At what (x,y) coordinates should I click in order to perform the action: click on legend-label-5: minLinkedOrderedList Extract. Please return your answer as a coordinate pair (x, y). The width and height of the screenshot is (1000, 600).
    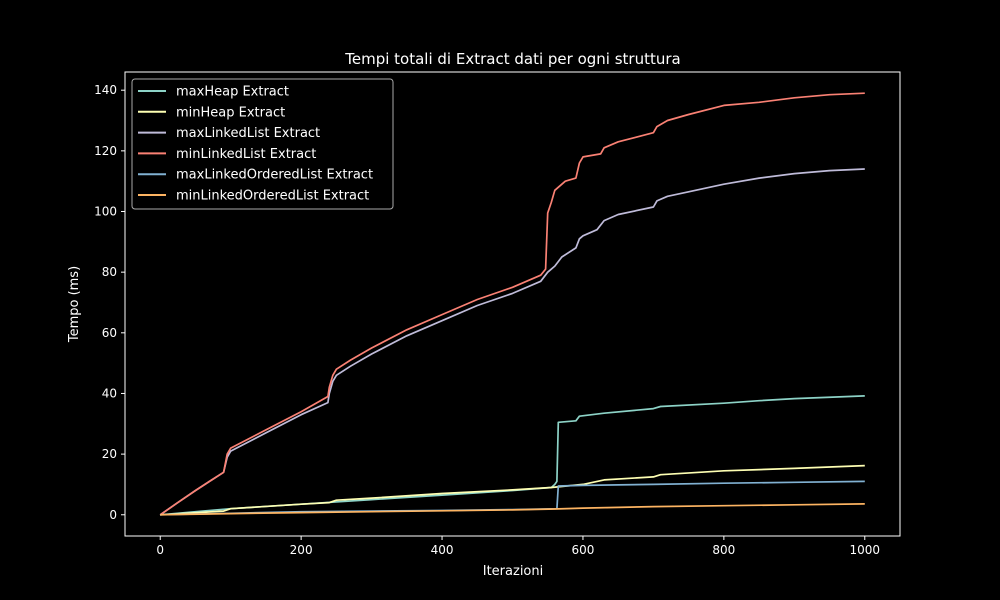
    Looking at the image, I should click on (272, 196).